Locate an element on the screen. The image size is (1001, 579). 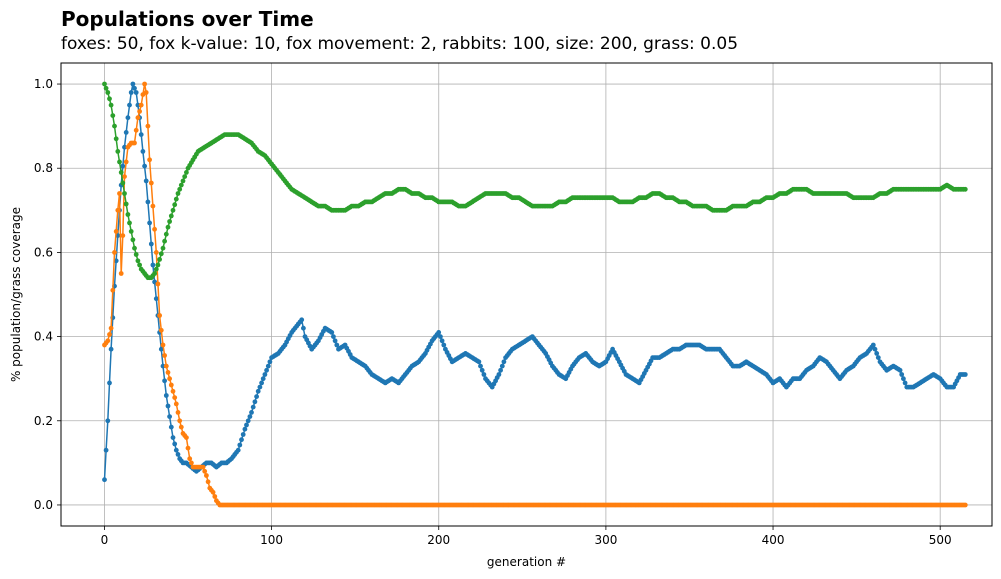
x-tick-label: 300 is located at coordinates (605, 540).